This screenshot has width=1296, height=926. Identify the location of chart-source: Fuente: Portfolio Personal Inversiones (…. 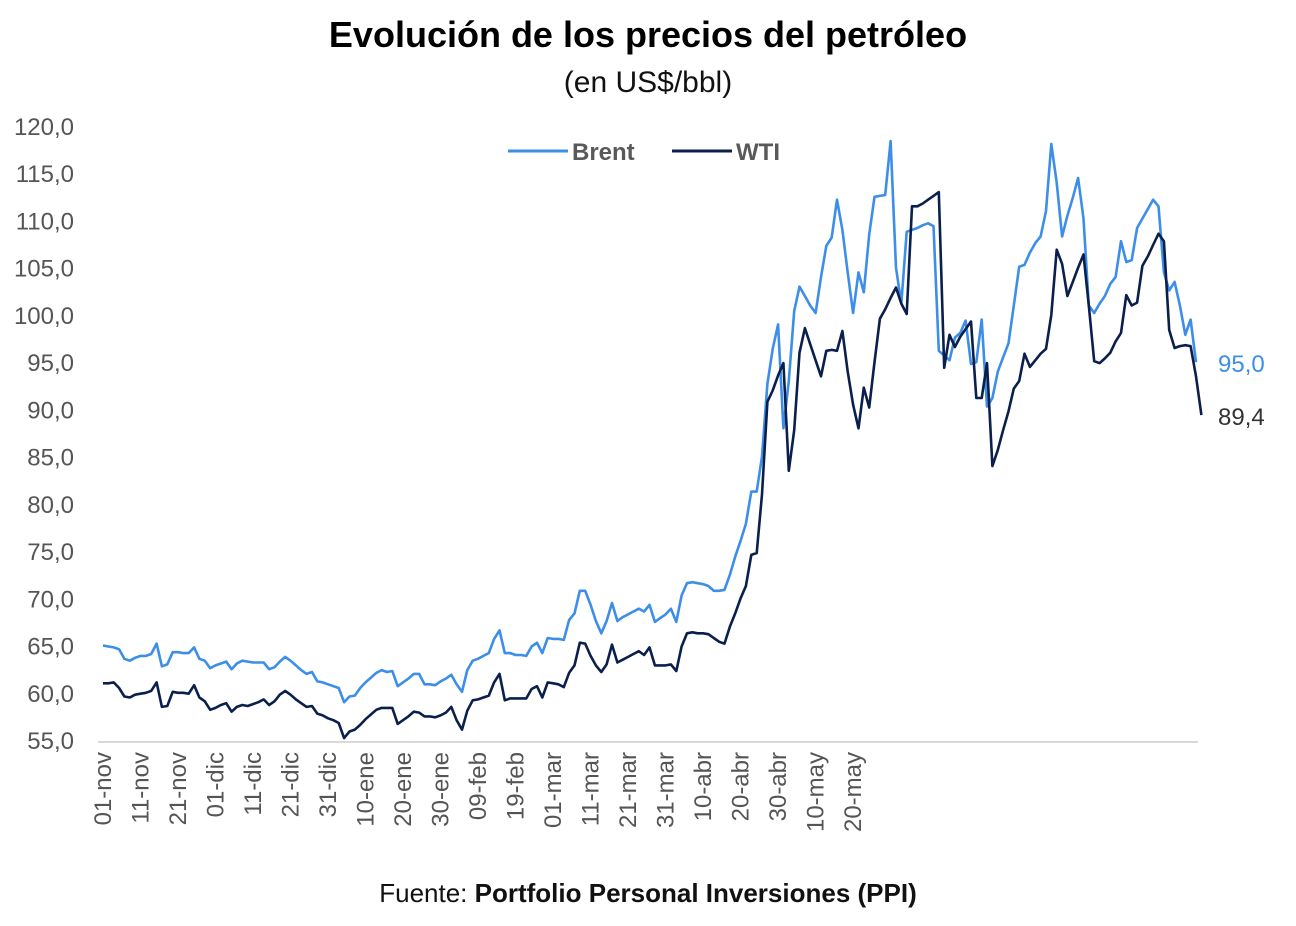
(648, 893).